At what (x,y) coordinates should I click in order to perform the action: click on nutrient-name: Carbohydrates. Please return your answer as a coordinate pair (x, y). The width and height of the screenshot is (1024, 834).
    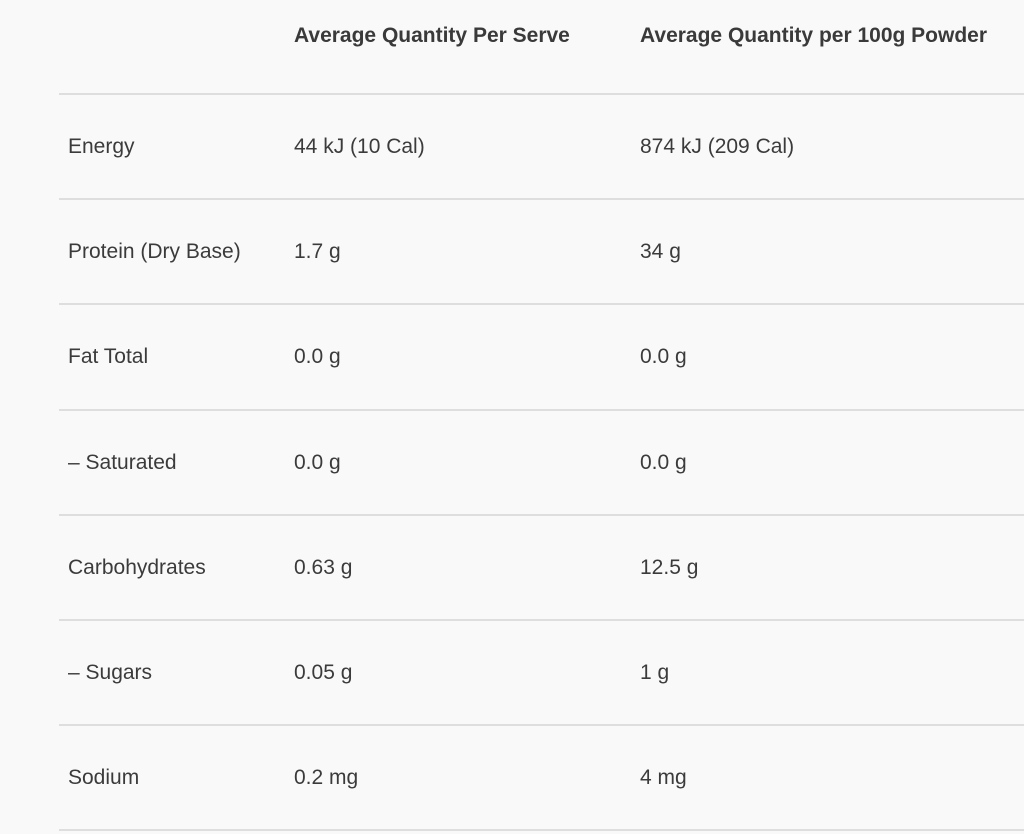
    Looking at the image, I should click on (137, 567).